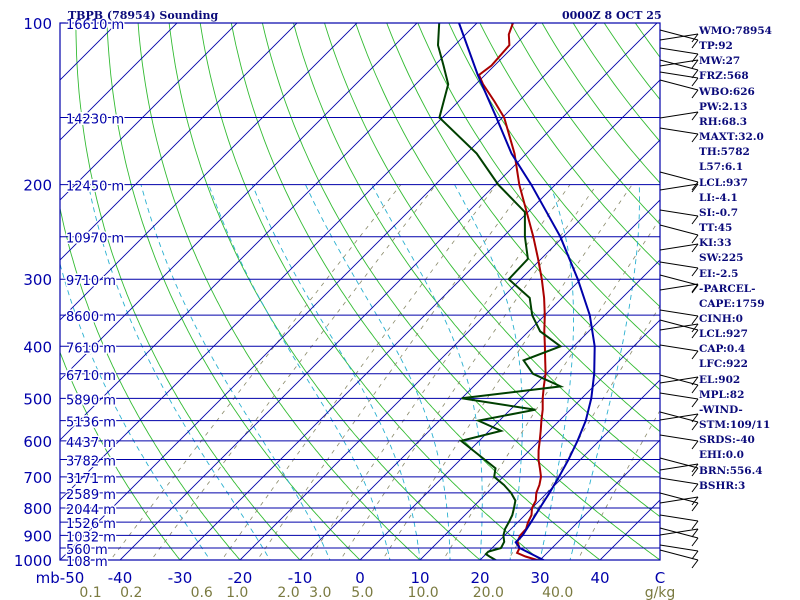 The height and width of the screenshot is (600, 800). I want to click on mixing-ratio-label: 3.0, so click(320, 592).